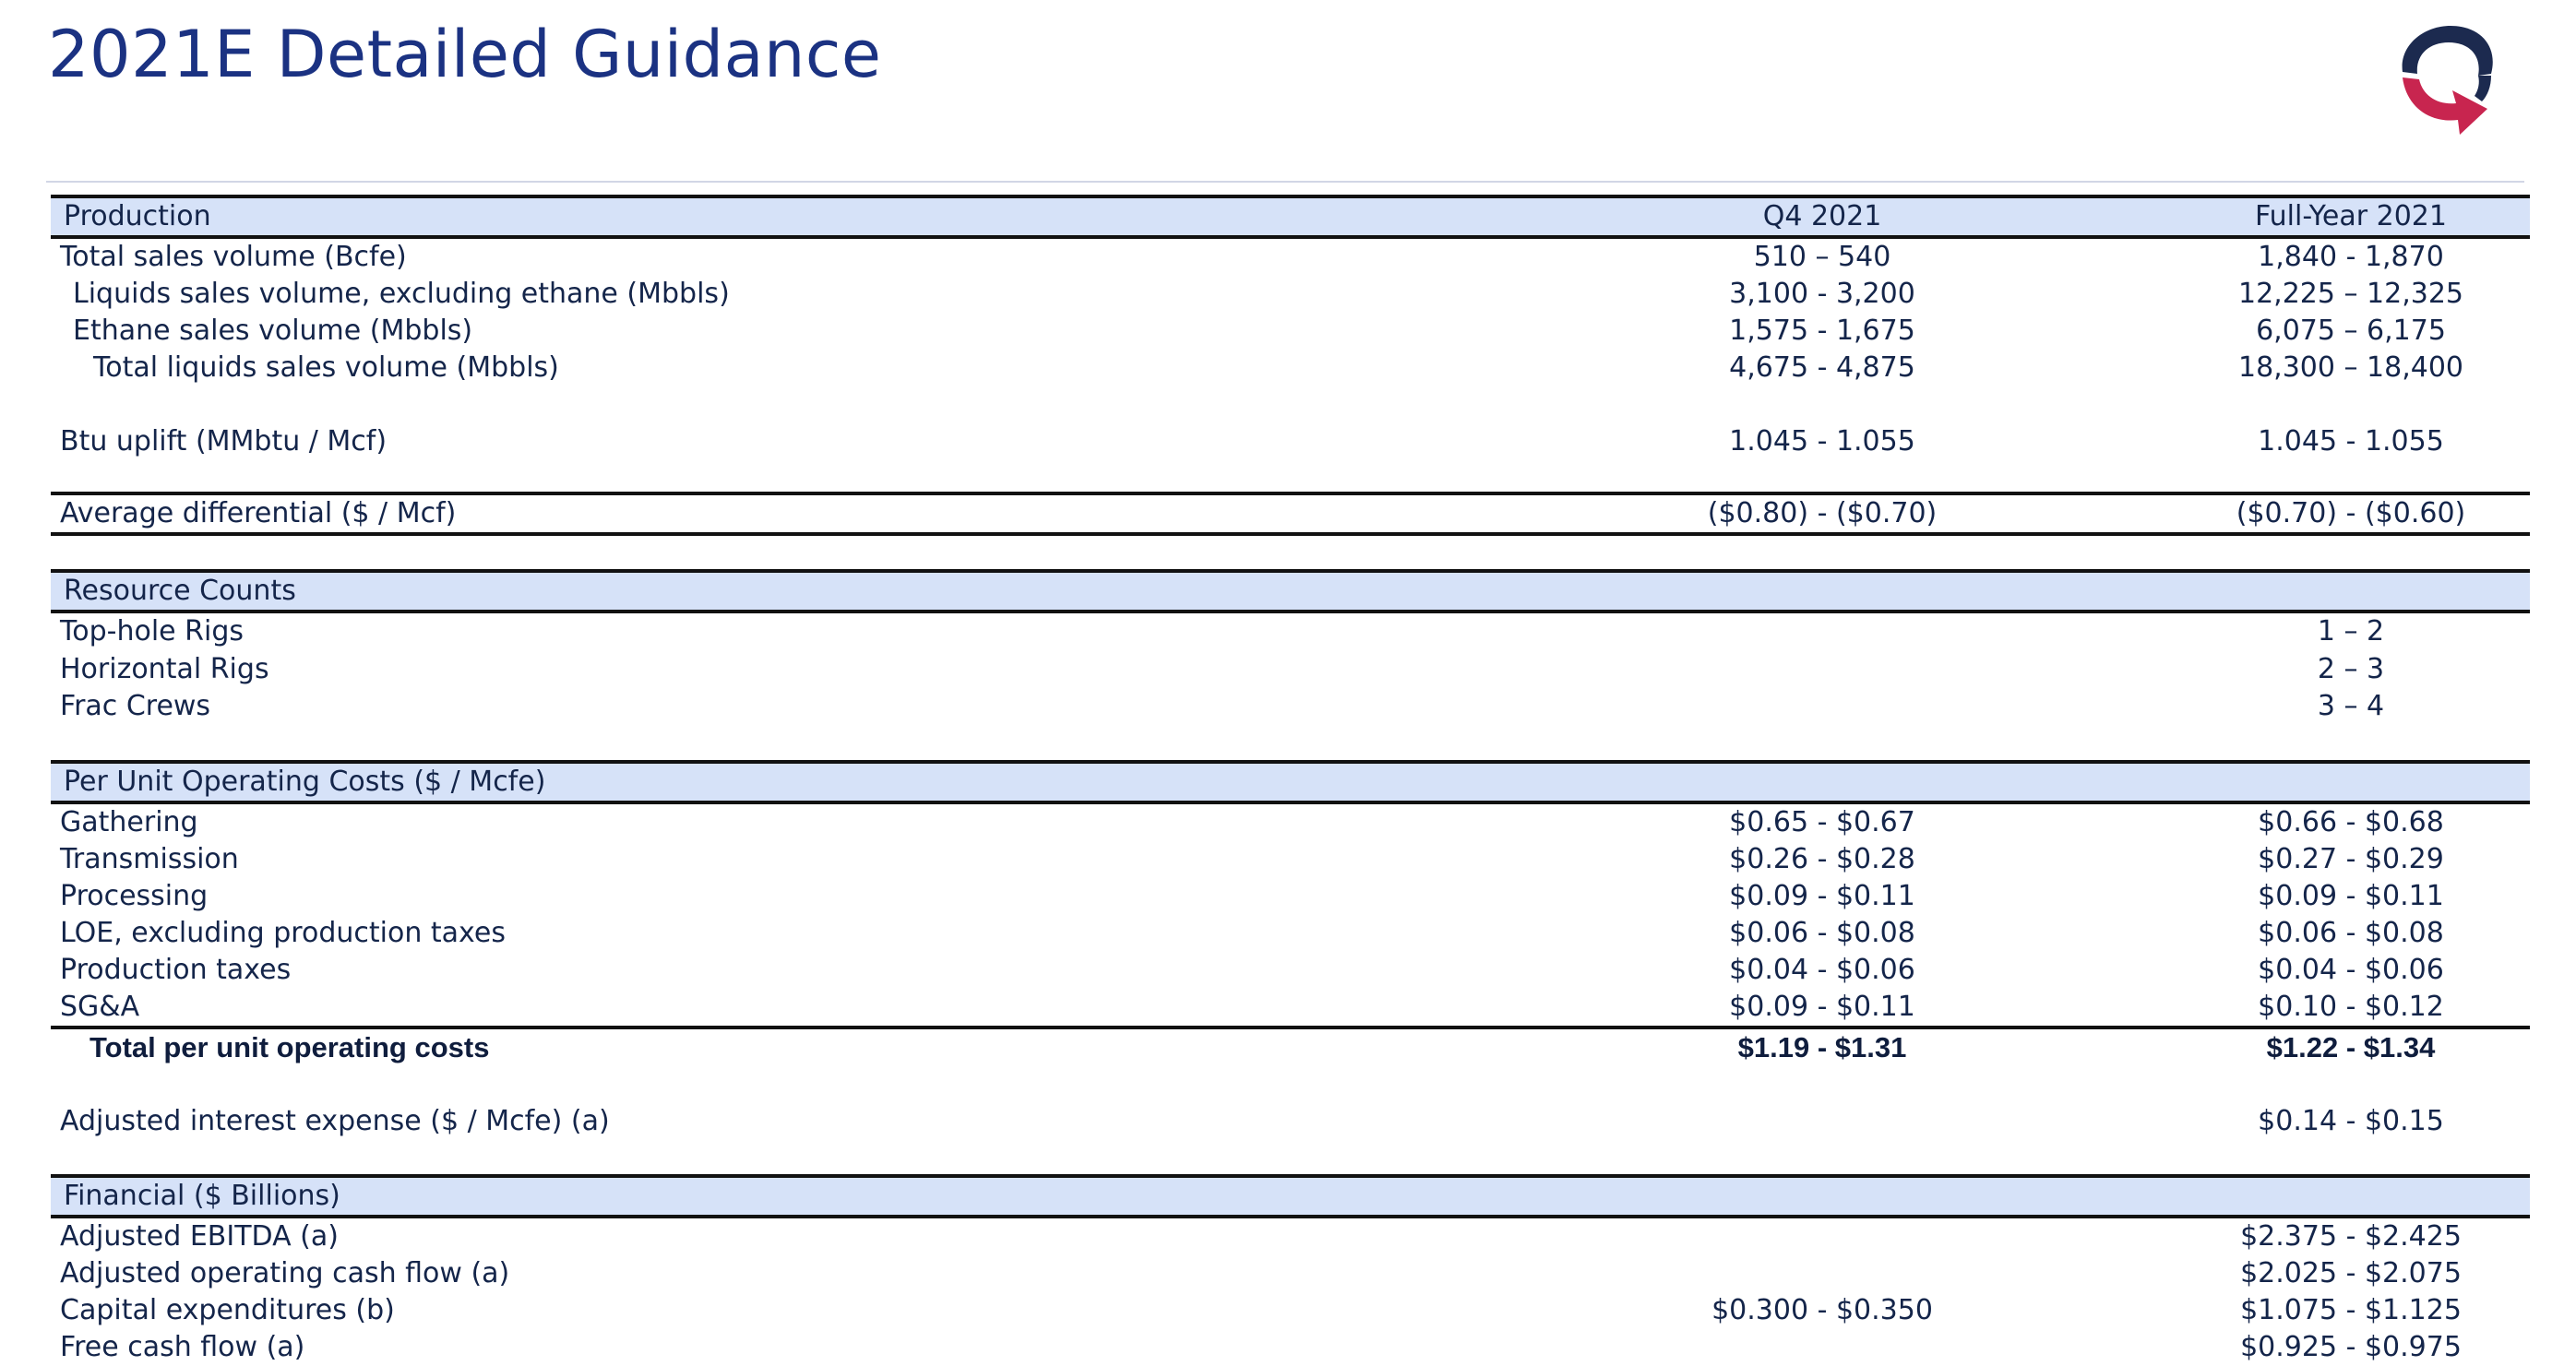  Describe the element at coordinates (224, 441) in the screenshot. I see `row-label: Btu uplift (MMbtu / Mcf)` at that location.